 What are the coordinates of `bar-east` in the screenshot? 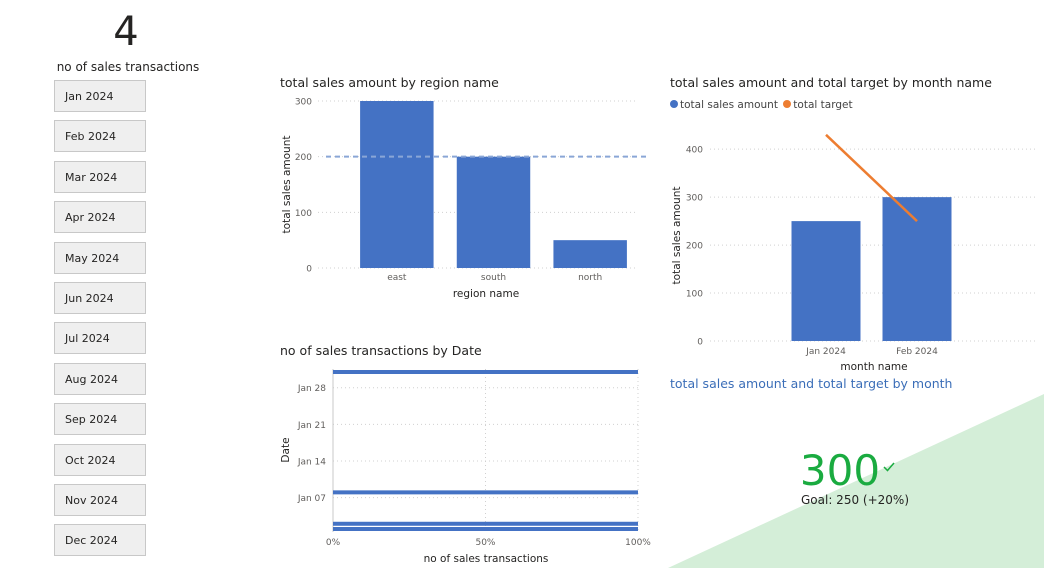 It's located at (397, 184).